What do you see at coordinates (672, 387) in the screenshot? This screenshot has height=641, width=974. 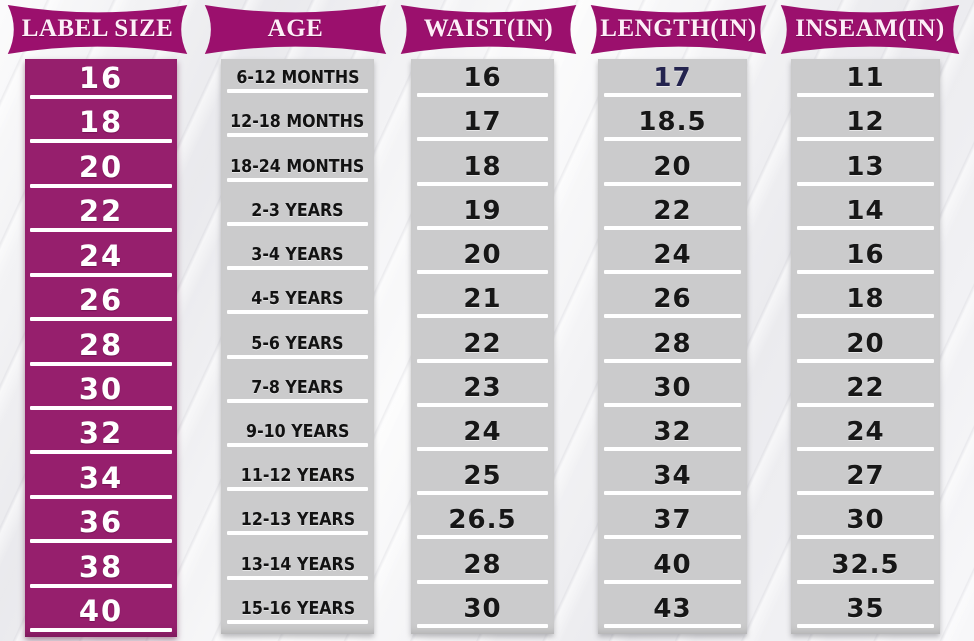 I see `length-in-value: 30` at bounding box center [672, 387].